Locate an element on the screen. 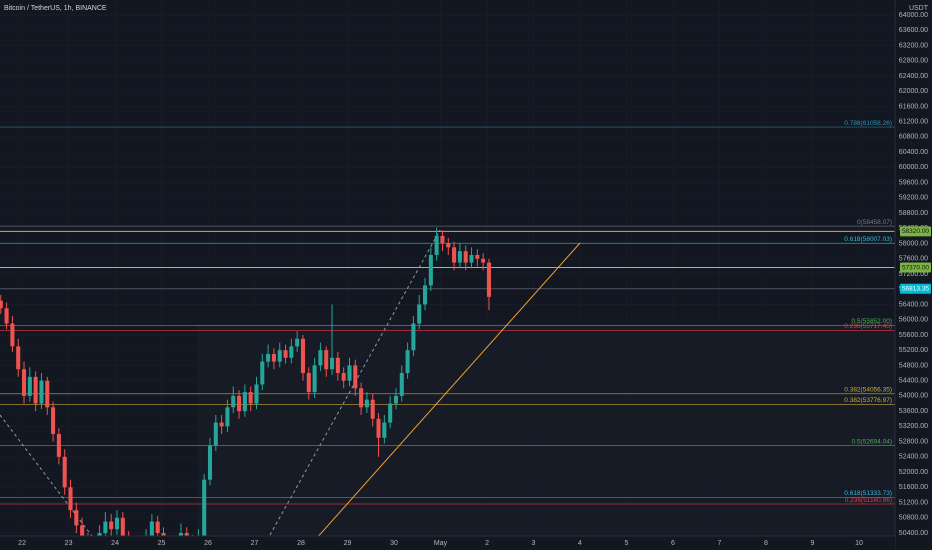 This screenshot has height=550, width=932. y-tick-label: 59200.00 is located at coordinates (913, 198).